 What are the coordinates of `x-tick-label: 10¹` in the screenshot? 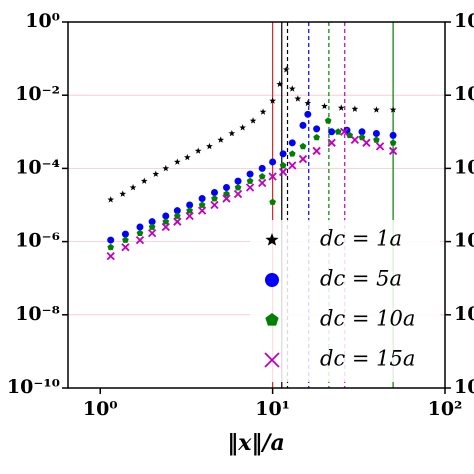 It's located at (272, 409).